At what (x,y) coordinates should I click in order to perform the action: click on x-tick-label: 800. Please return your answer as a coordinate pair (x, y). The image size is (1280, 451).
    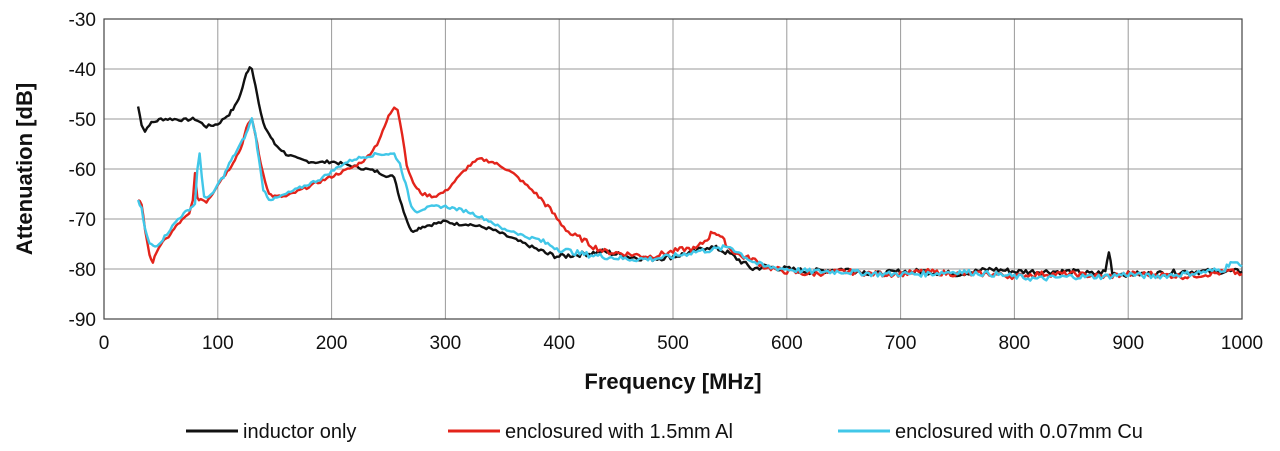
    Looking at the image, I should click on (1015, 343).